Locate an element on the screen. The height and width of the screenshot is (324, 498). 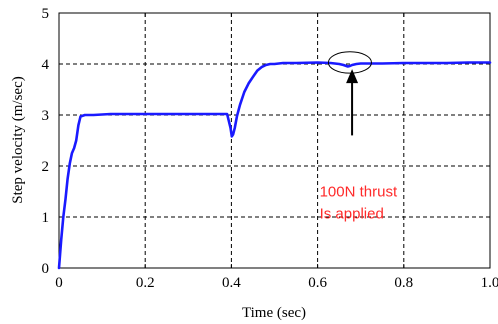
y-tick-label: 5 is located at coordinates (46, 14).